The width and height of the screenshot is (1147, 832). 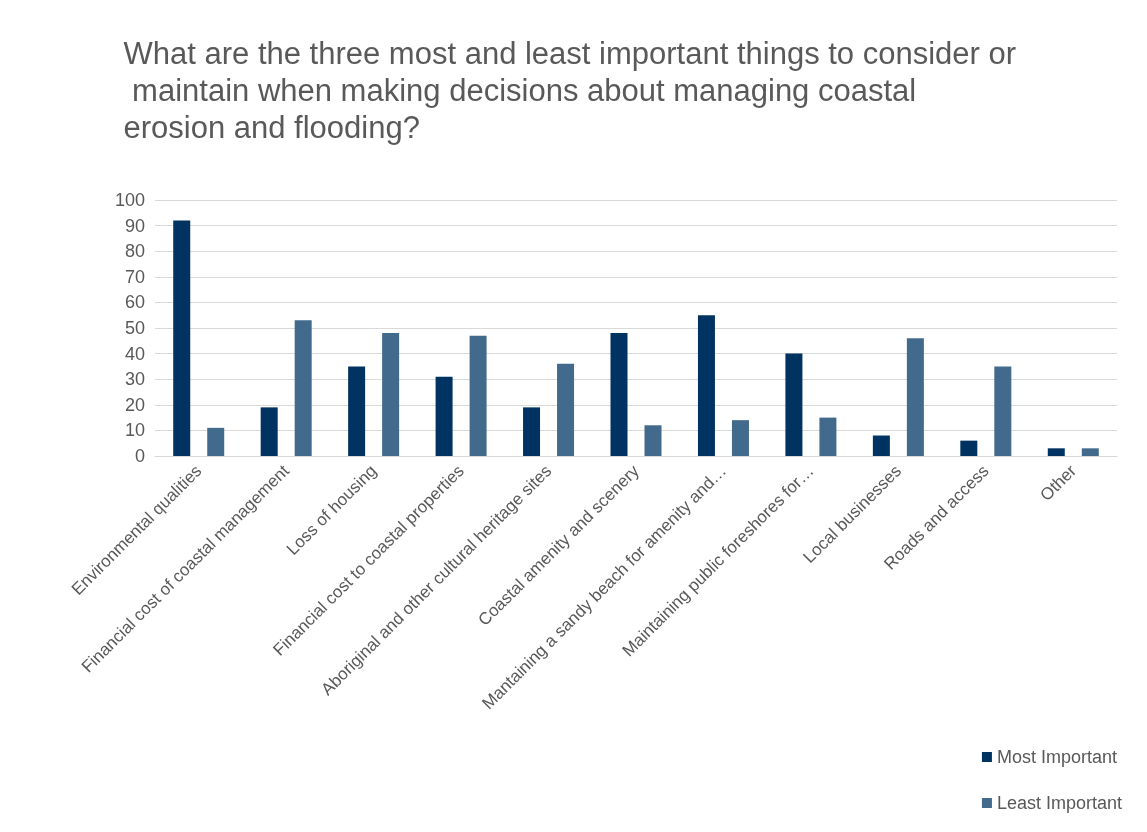 What do you see at coordinates (570, 90) in the screenshot?
I see `chart-title: What are the three most and least important things to consider or maintain when making decisions about managing coastal erosion and flooding?` at bounding box center [570, 90].